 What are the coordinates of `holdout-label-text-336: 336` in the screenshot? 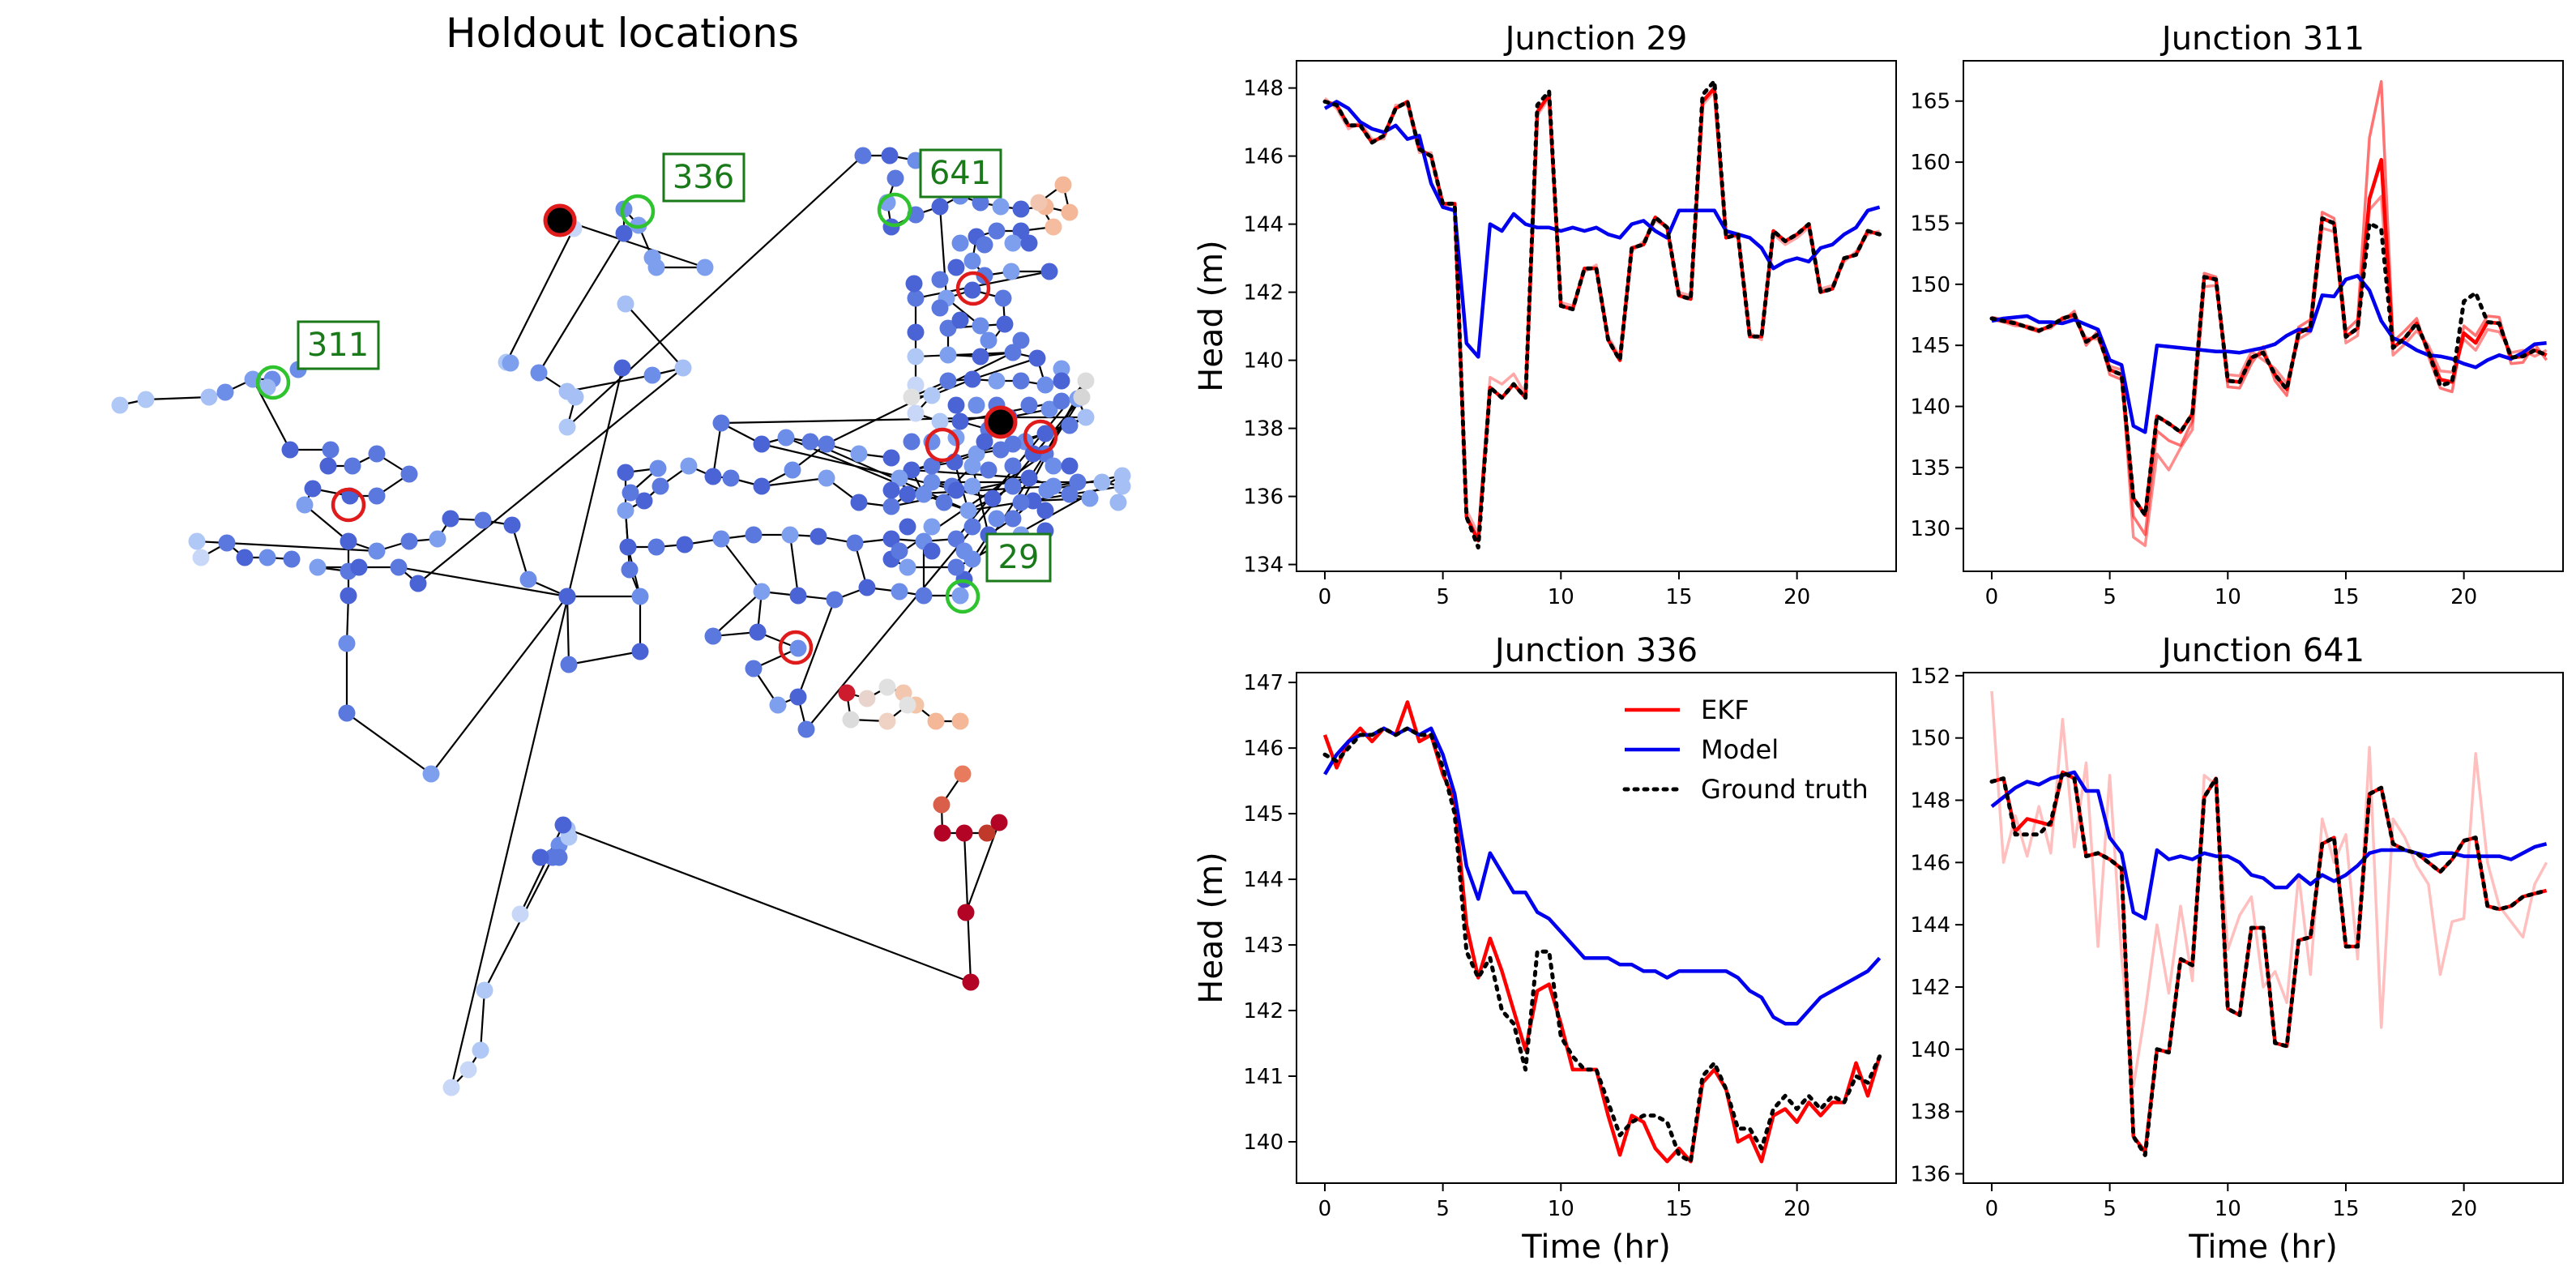 It's located at (703, 177).